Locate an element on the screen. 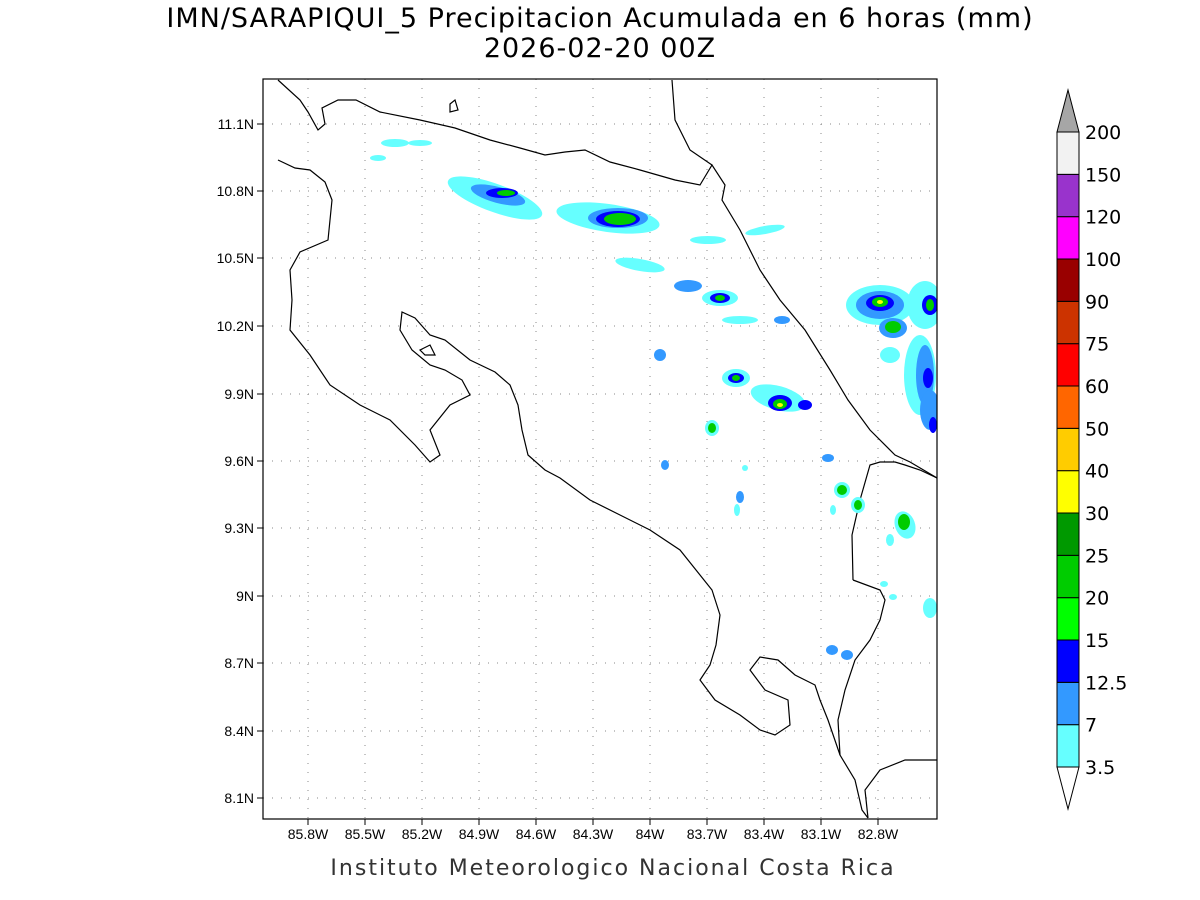 Image resolution: width=1200 pixels, height=900 pixels. lon-tick-label: 82.8W is located at coordinates (878, 834).